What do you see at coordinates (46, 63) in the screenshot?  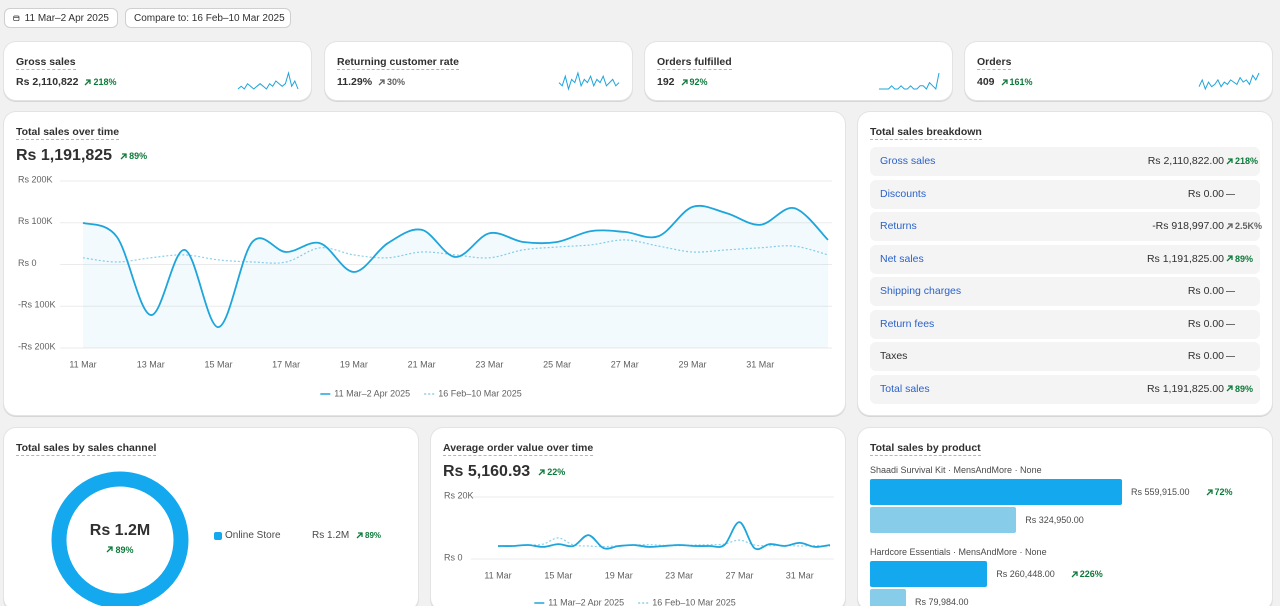 I see `card-title: Gross sales` at bounding box center [46, 63].